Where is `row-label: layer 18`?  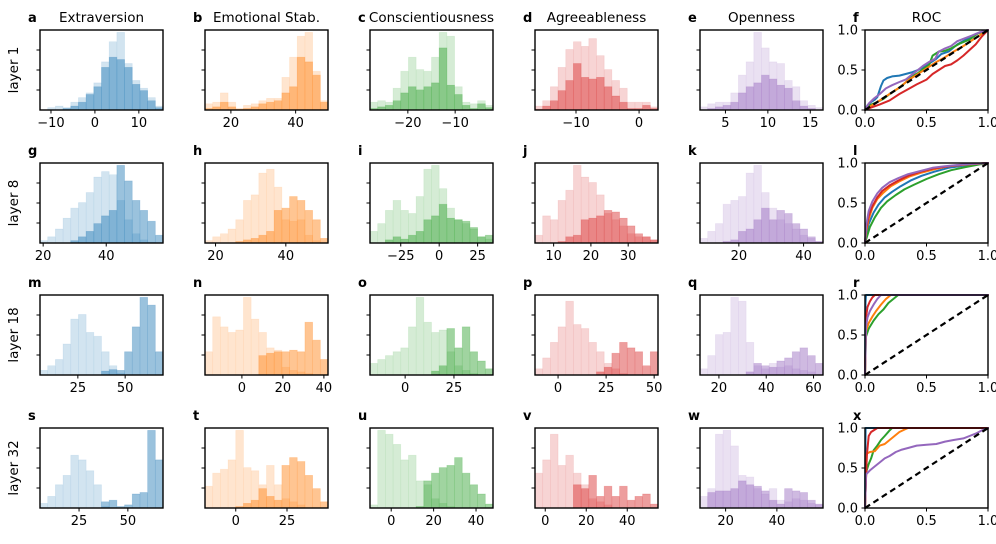
row-label: layer 18 is located at coordinates (14, 334).